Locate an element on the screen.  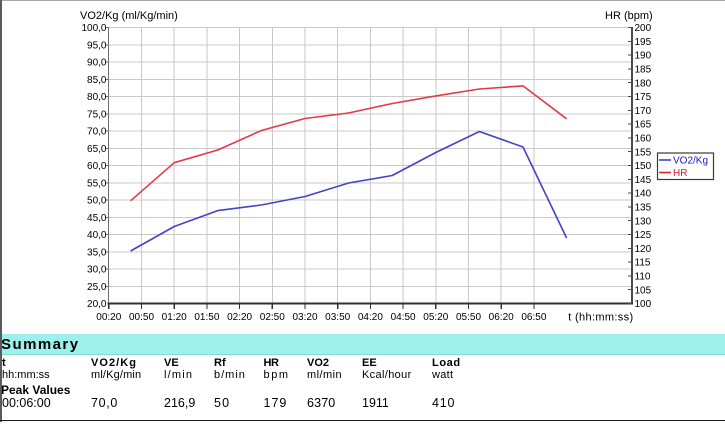
svg-text: t (hh:mm:ss) is located at coordinates (600, 318).